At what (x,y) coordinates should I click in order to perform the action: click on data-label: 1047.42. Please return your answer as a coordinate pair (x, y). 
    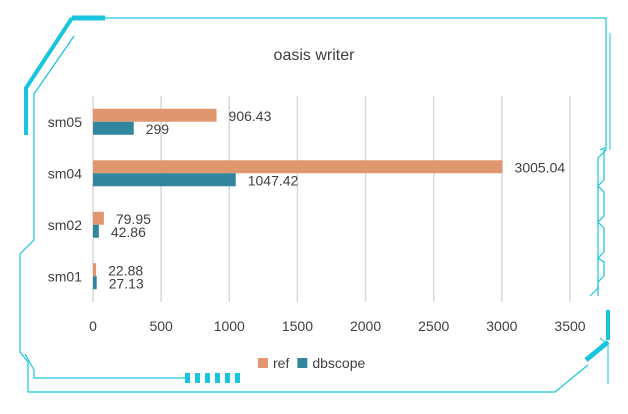
    Looking at the image, I should click on (273, 180).